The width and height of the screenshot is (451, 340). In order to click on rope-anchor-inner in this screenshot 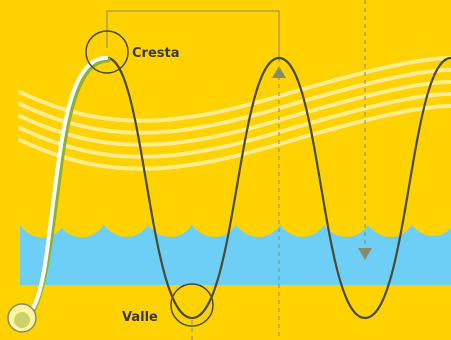, I will do `click(22, 320)`.